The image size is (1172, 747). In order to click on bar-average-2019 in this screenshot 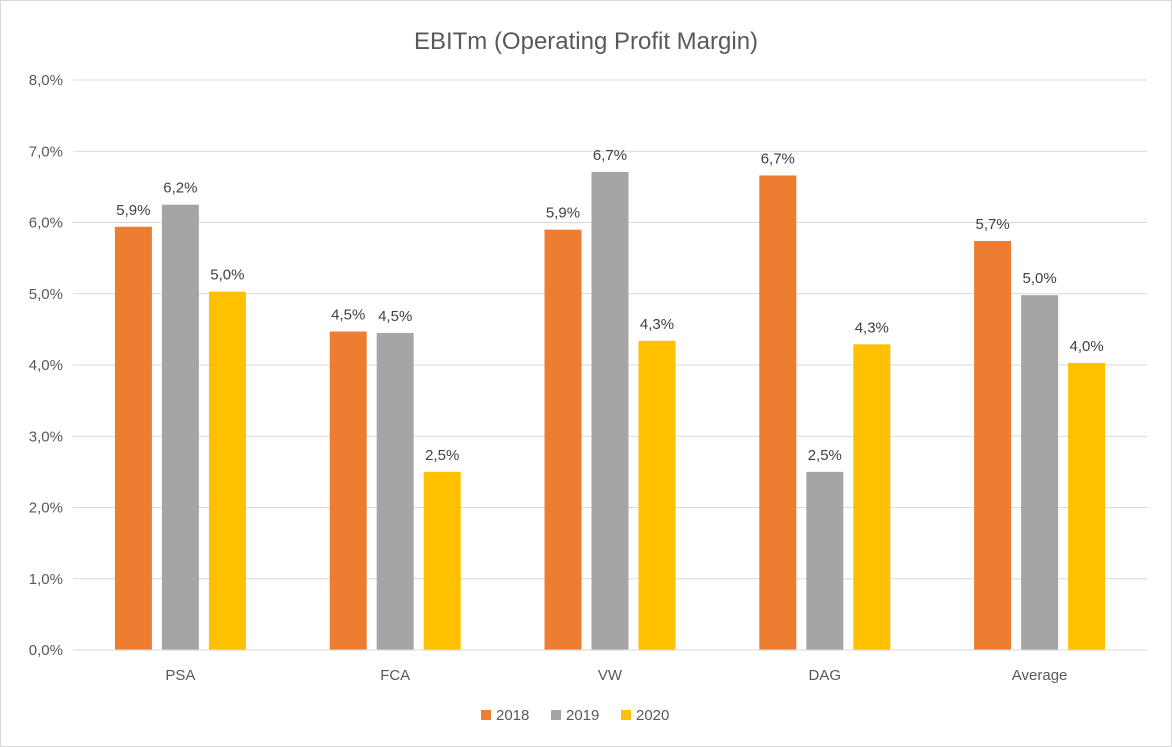, I will do `click(1040, 472)`.